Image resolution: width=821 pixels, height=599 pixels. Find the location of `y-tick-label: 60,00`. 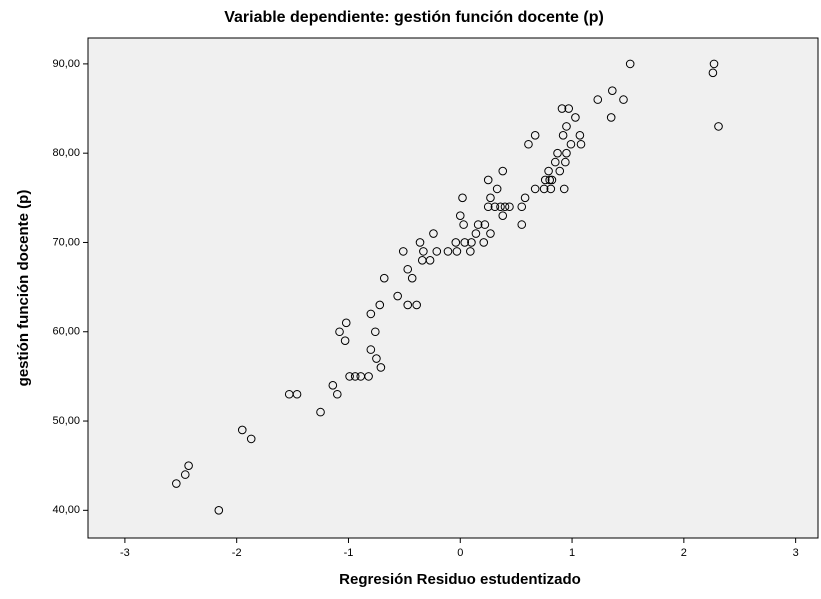

y-tick-label: 60,00 is located at coordinates (66, 332).